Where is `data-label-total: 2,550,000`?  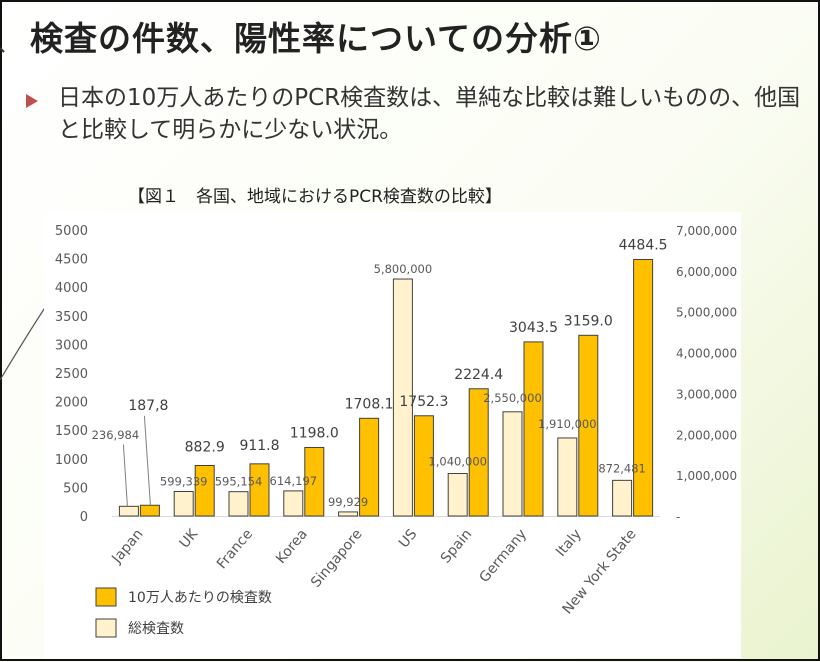 data-label-total: 2,550,000 is located at coordinates (512, 398).